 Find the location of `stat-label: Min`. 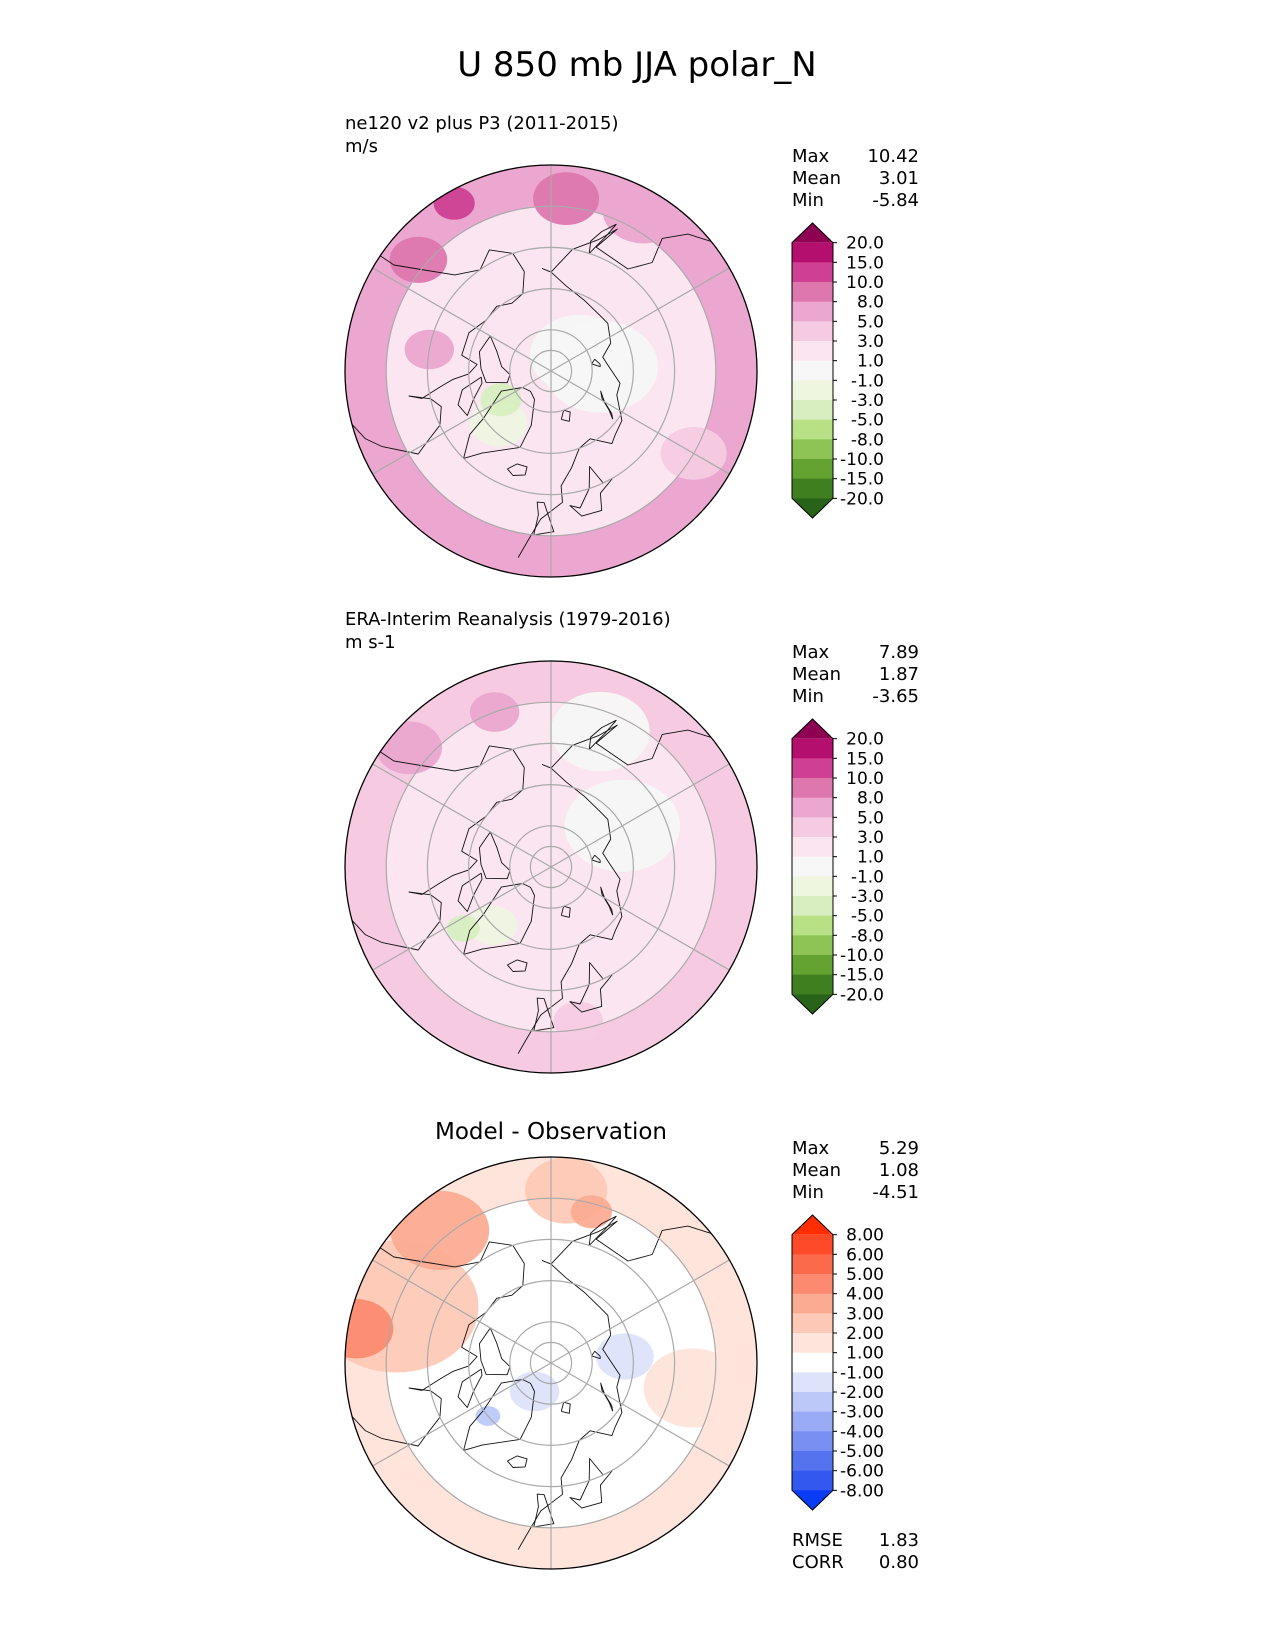

stat-label: Min is located at coordinates (808, 200).